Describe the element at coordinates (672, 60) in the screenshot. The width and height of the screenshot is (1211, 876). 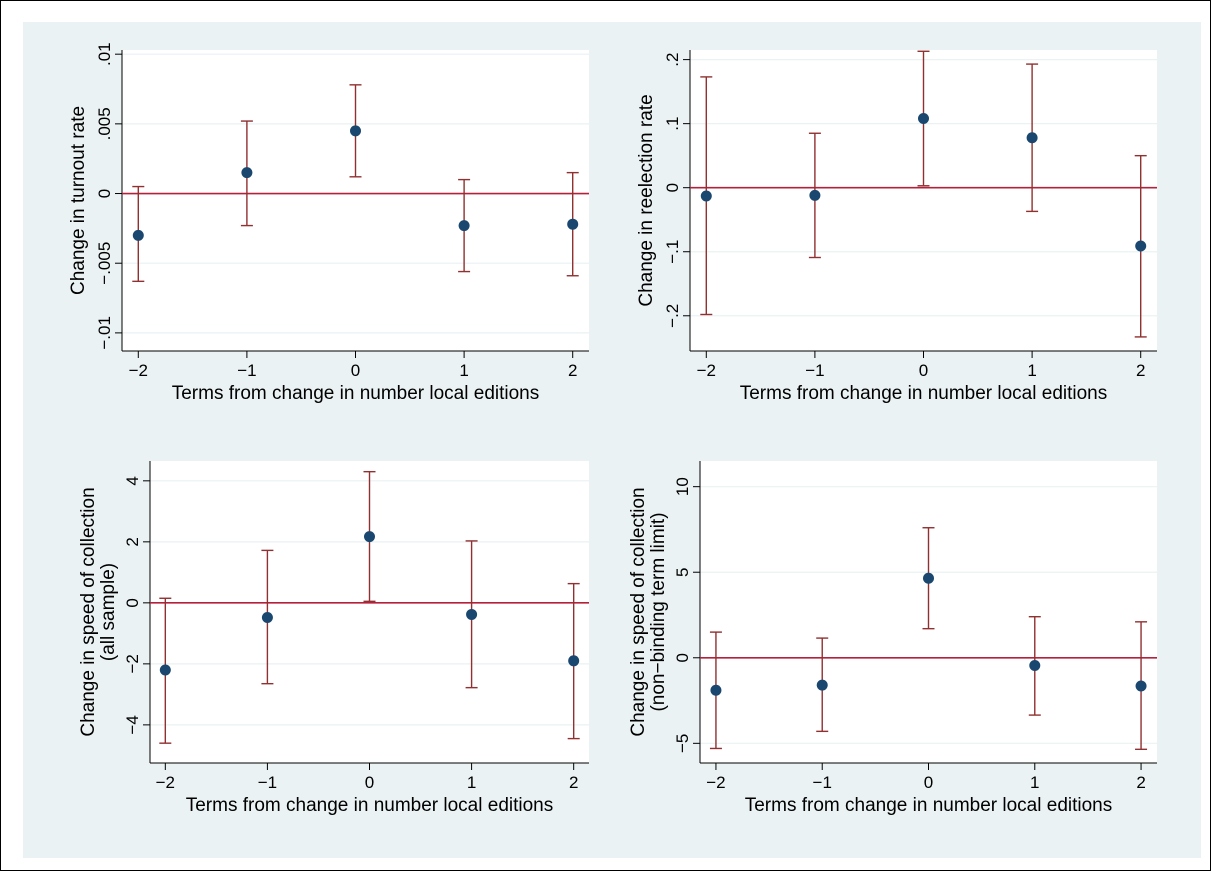
I see `y-tick-label: .2` at that location.